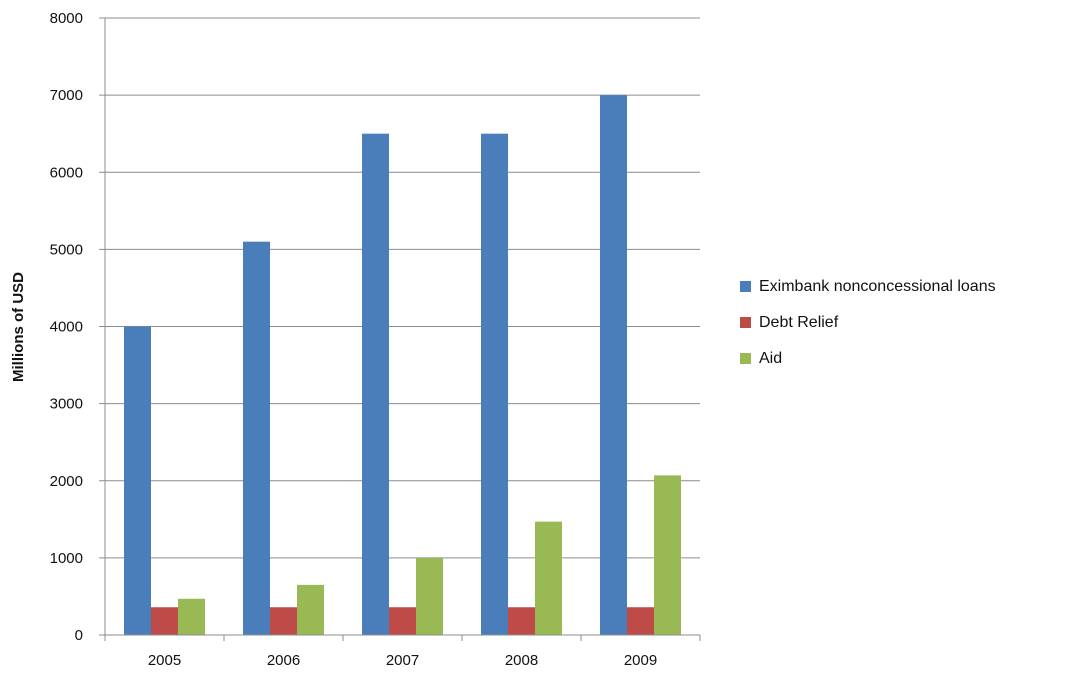 Image resolution: width=1065 pixels, height=675 pixels. Describe the element at coordinates (521, 660) in the screenshot. I see `x-tick-label: 2008` at that location.